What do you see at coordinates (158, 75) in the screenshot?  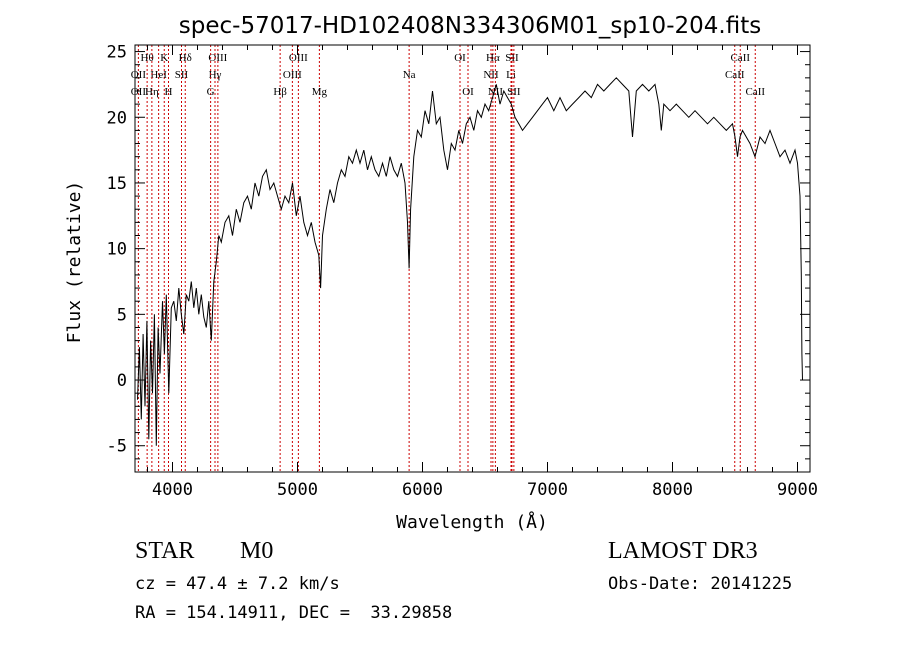 I see `line-label: HeI` at bounding box center [158, 75].